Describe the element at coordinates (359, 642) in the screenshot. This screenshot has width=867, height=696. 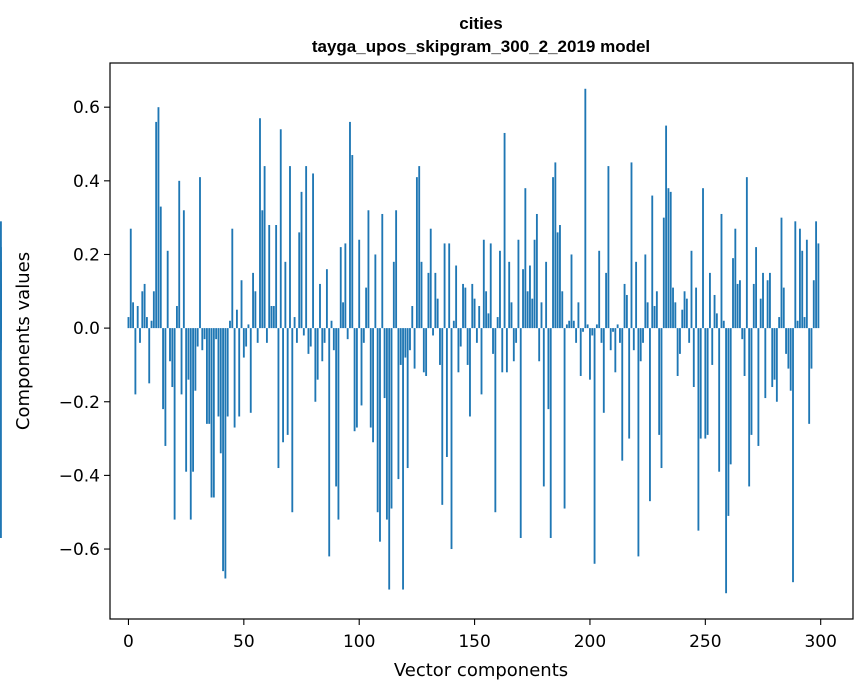
I see `x-tick-label: 100` at that location.